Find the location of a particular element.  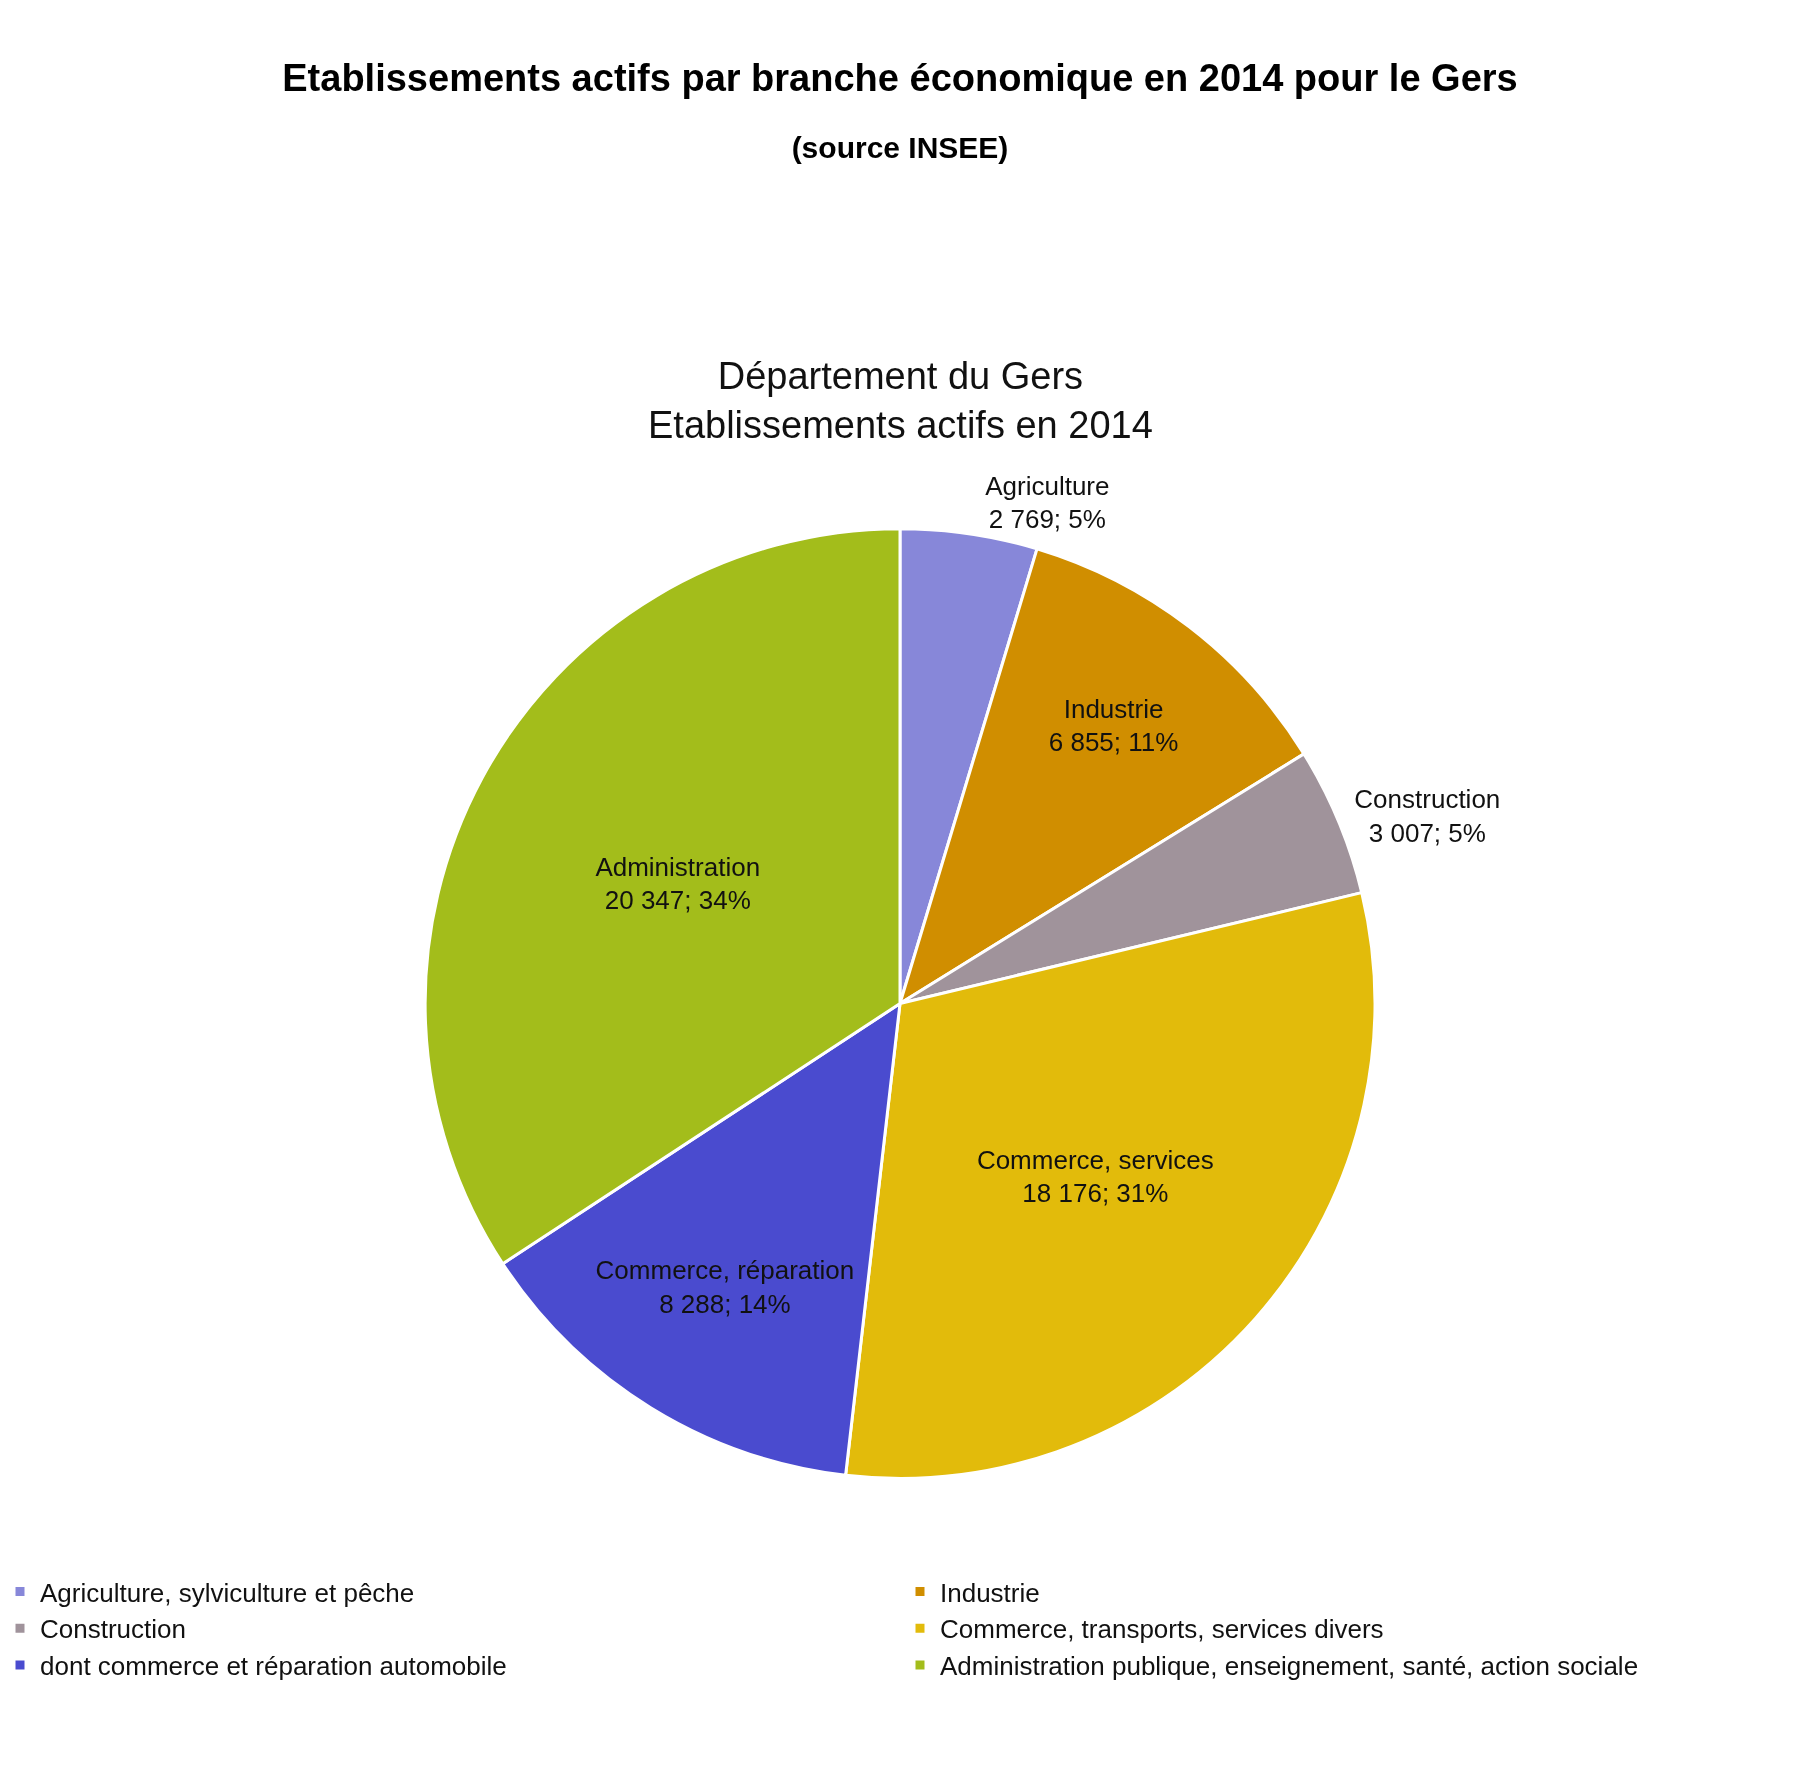

data-label: Agriculture 2 769; 5% is located at coordinates (1047, 502).